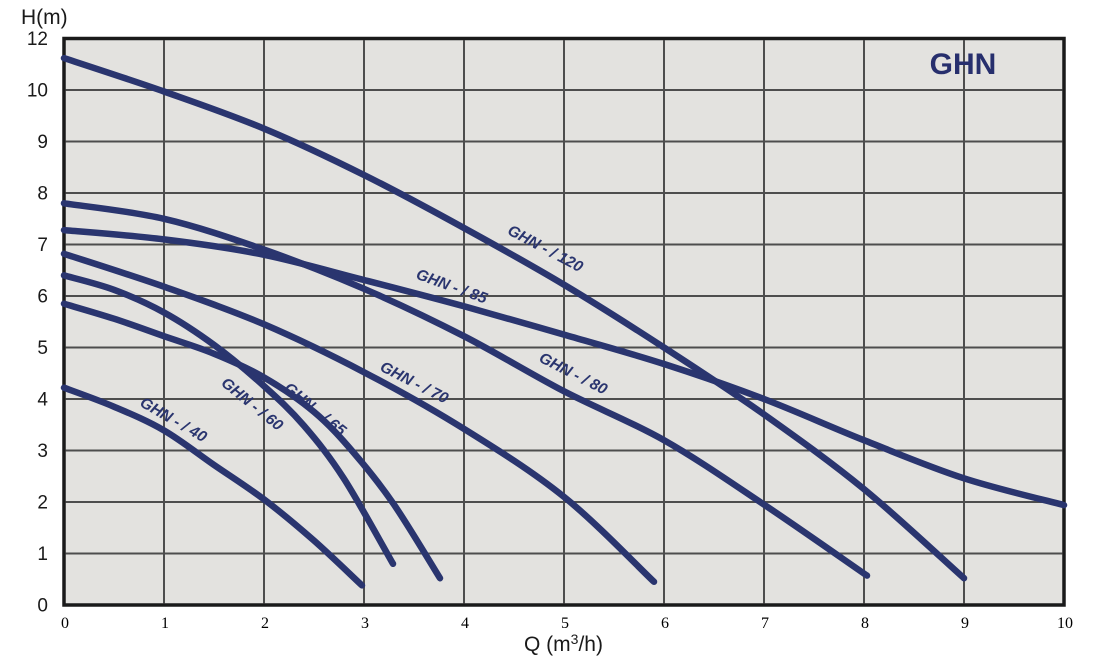 This screenshot has width=1105, height=665. Describe the element at coordinates (563, 643) in the screenshot. I see `svg-text: Q (m3/h)` at that location.